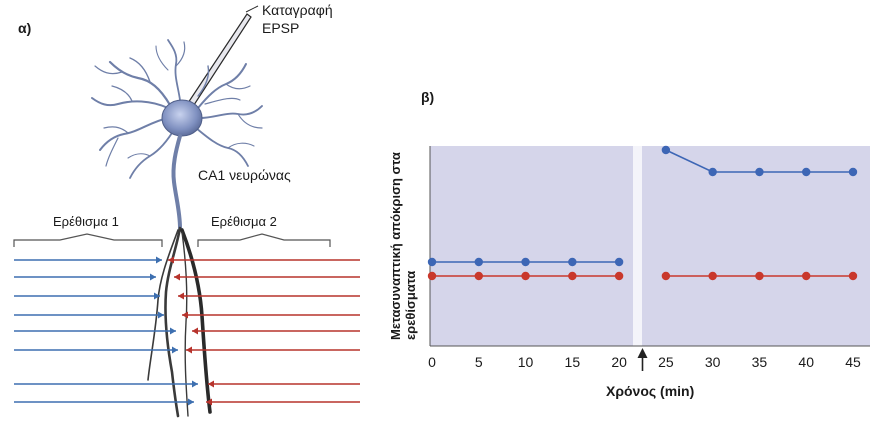 This screenshot has width=884, height=429. Describe the element at coordinates (395, 246) in the screenshot. I see `y-axis-title-line1: Μετασυναπτική απόκριση στα` at that location.